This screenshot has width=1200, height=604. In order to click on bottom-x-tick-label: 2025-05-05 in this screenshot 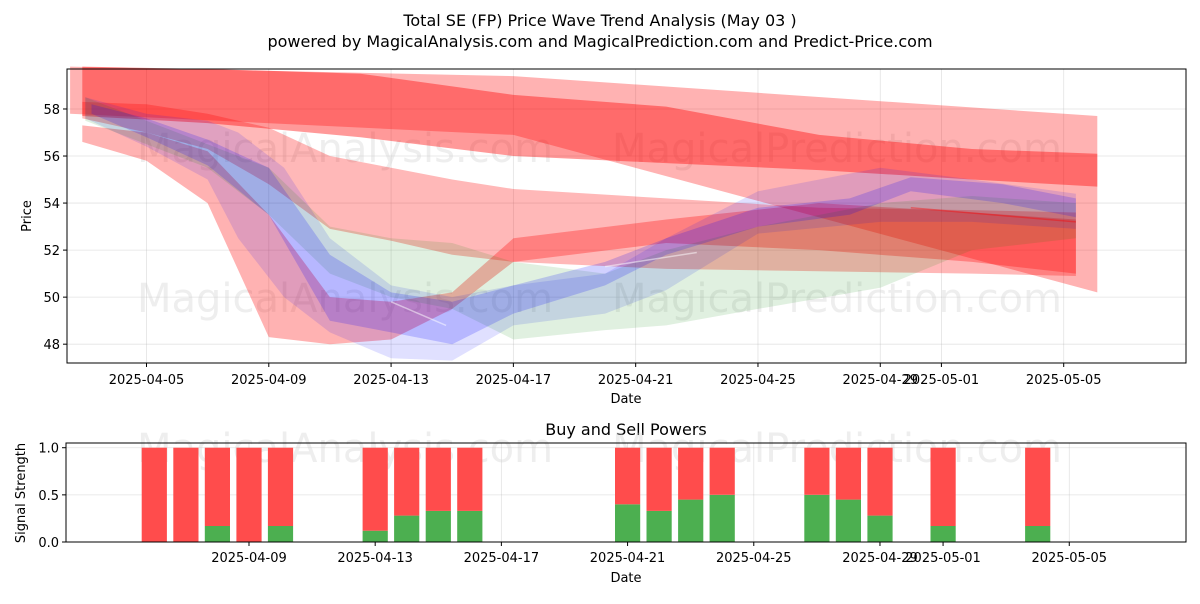, I will do `click(1069, 558)`.